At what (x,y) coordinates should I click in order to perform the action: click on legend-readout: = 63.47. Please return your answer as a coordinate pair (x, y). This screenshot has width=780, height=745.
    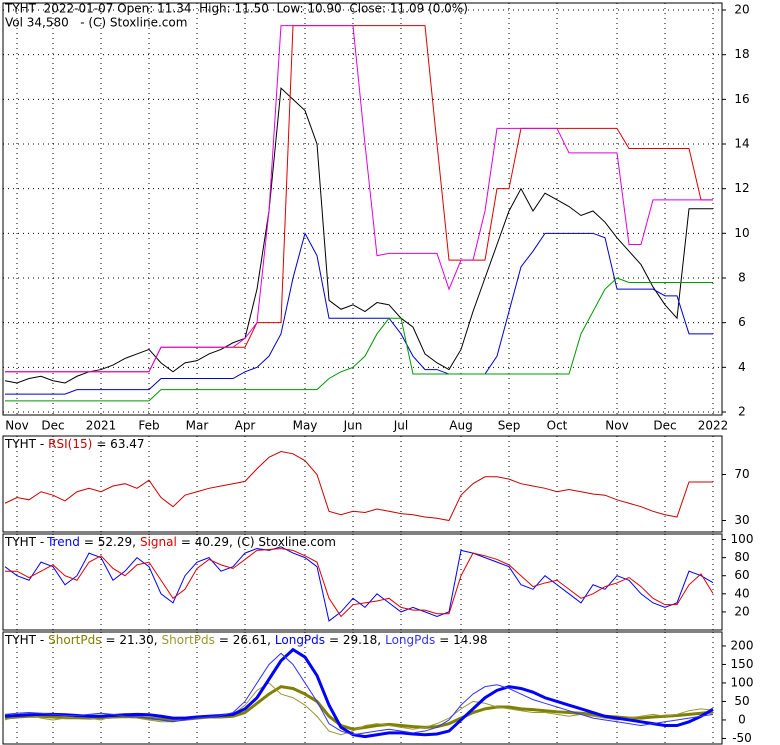
    Looking at the image, I should click on (120, 444).